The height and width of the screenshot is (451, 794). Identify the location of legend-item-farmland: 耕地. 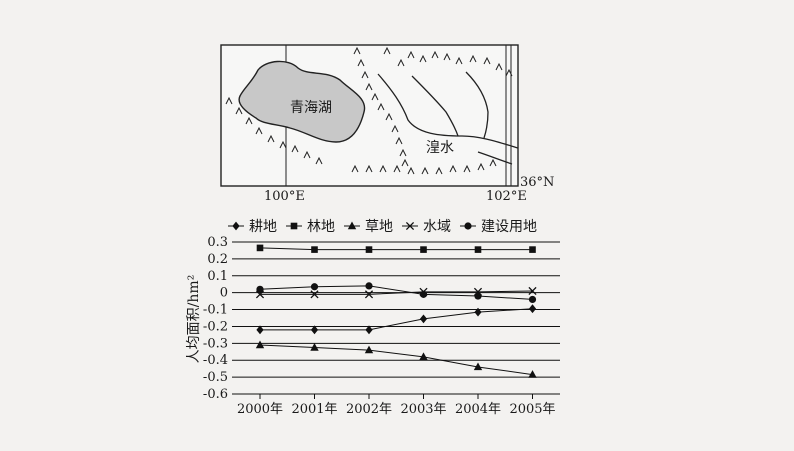
(252, 226).